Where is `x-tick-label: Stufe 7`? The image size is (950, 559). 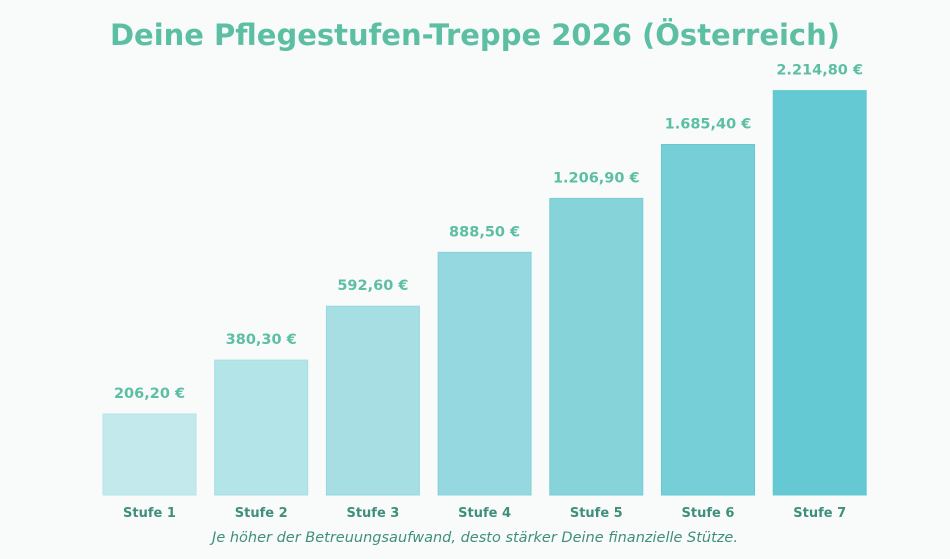
x-tick-label: Stufe 7 is located at coordinates (819, 513).